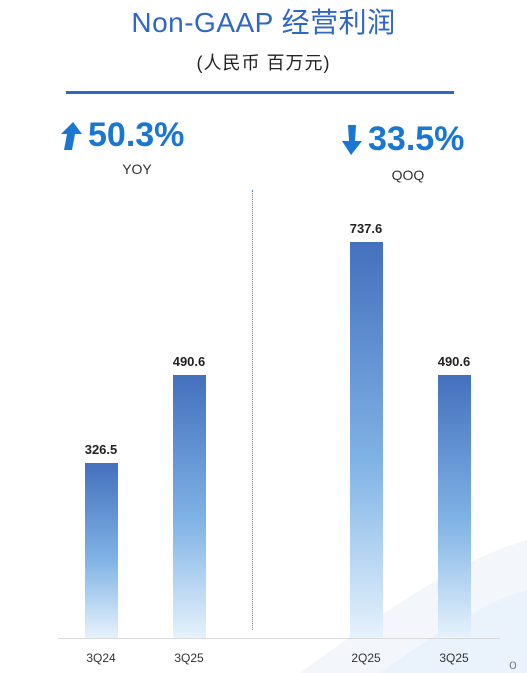 The height and width of the screenshot is (673, 527). What do you see at coordinates (416, 139) in the screenshot?
I see `qoq-value: 33.5%` at bounding box center [416, 139].